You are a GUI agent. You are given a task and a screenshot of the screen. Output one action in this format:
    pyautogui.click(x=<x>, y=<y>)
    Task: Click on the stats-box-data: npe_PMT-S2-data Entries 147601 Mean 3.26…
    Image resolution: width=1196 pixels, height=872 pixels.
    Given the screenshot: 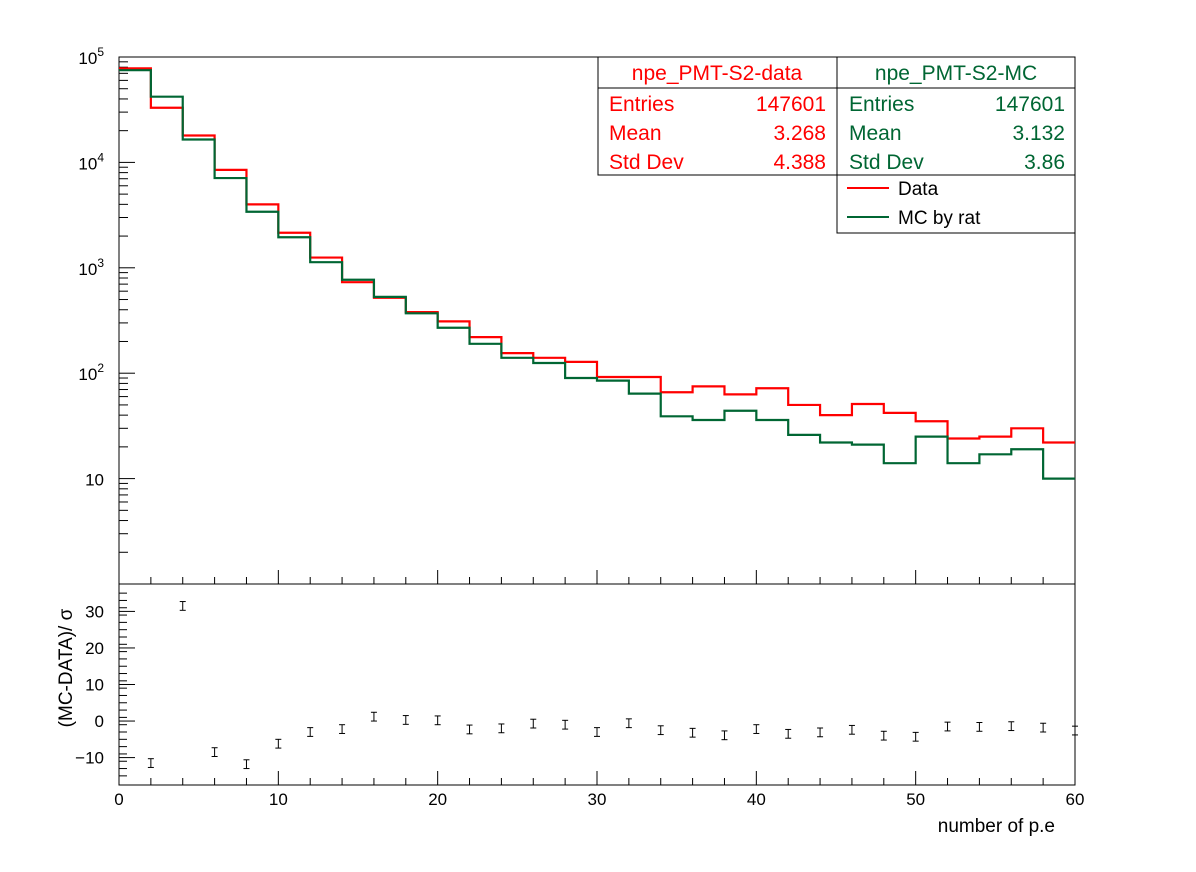 What is the action you would take?
    pyautogui.click(x=717, y=116)
    